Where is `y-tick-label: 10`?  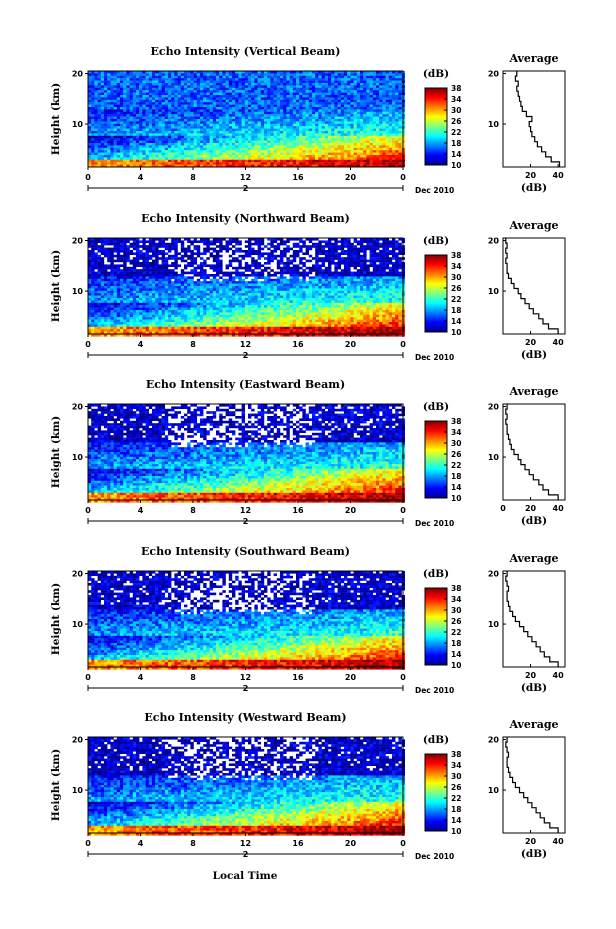 y-tick-label: 10 is located at coordinates (78, 457).